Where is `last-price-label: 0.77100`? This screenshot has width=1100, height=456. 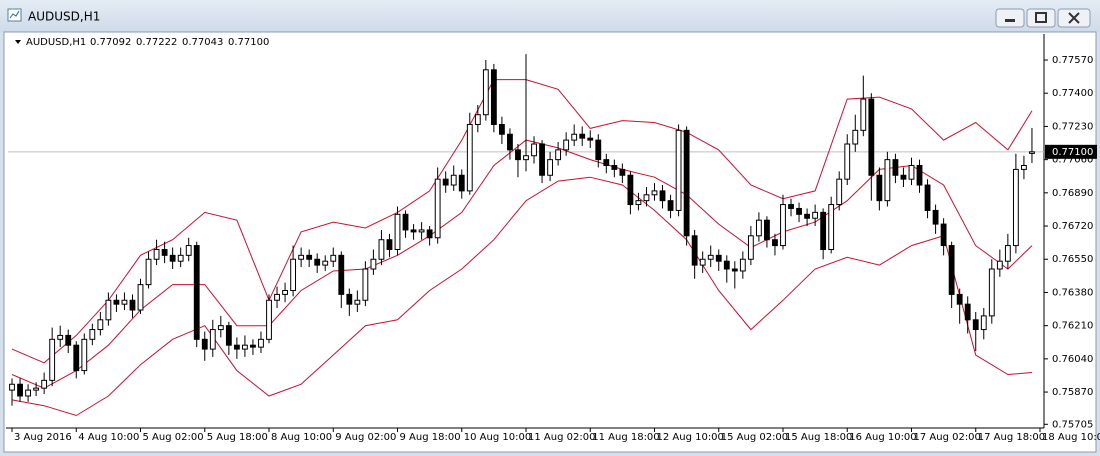 last-price-label: 0.77100 is located at coordinates (1072, 152).